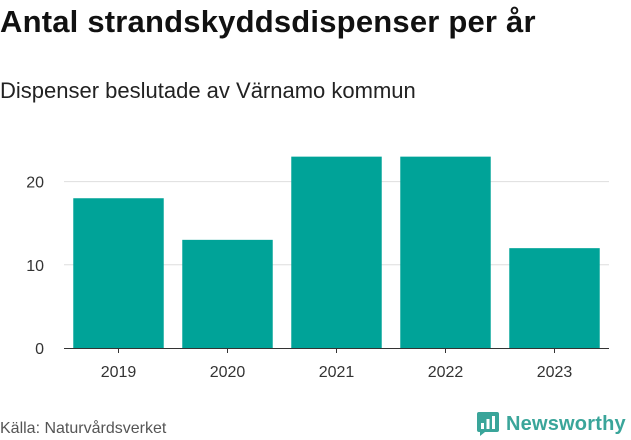 This screenshot has width=631, height=440. What do you see at coordinates (83, 428) in the screenshot?
I see `source-note: Källa: Naturvårdsverket` at bounding box center [83, 428].